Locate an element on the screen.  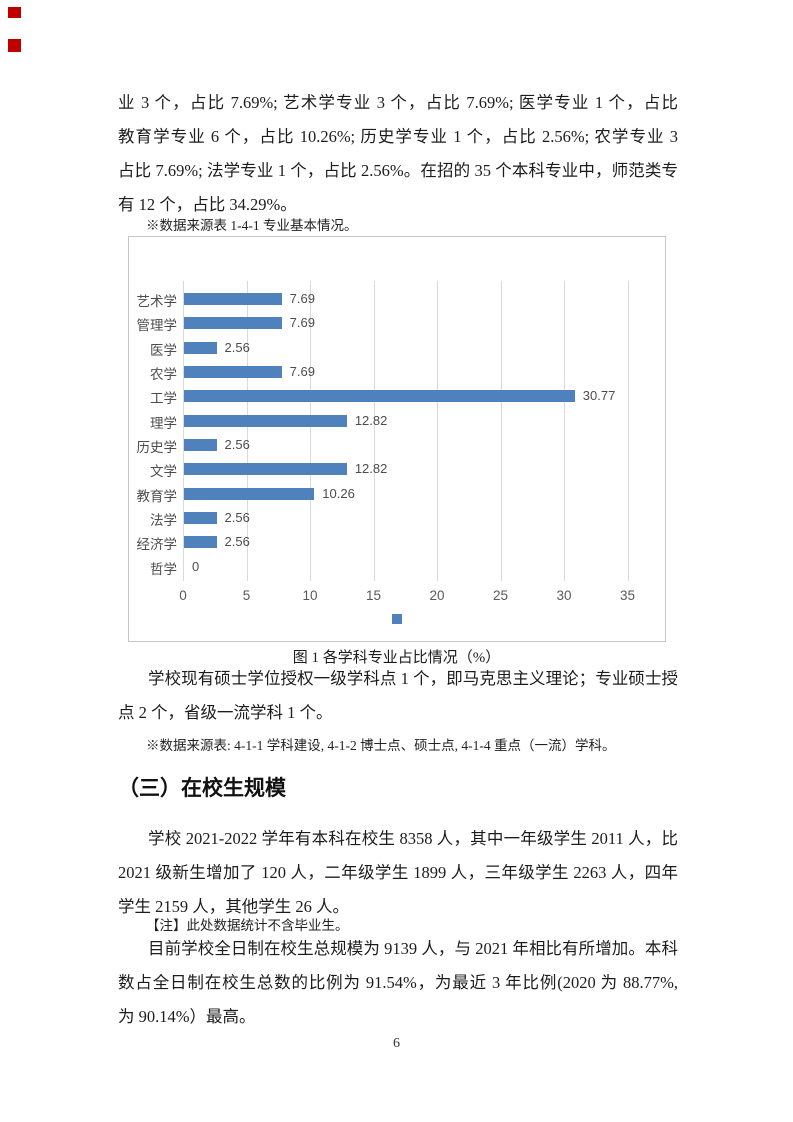
category-label: 艺术学 is located at coordinates (157, 301).